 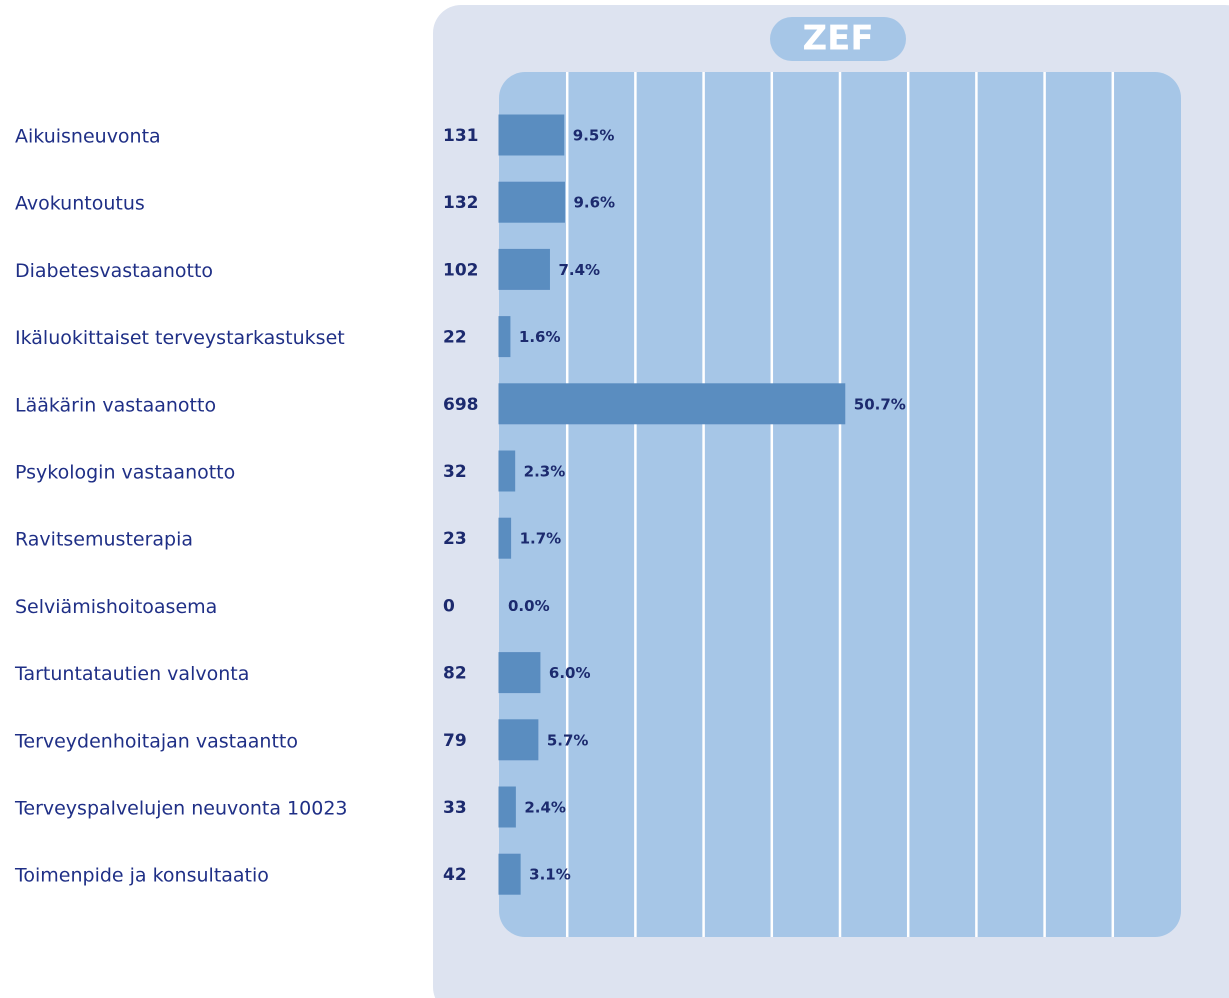 I want to click on category-label: Diabetesvastaanotto, so click(x=114, y=271).